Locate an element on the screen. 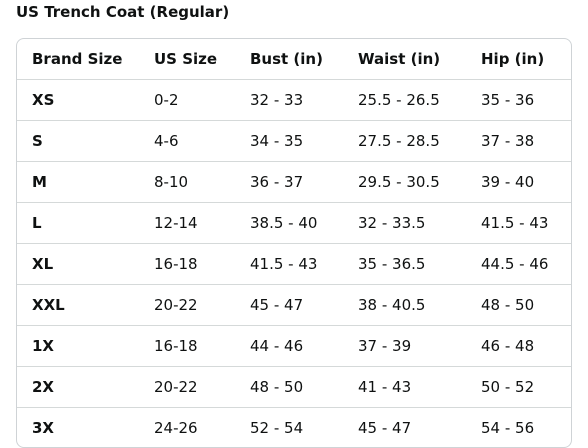  us-size-cell: 12-14 is located at coordinates (187, 223).